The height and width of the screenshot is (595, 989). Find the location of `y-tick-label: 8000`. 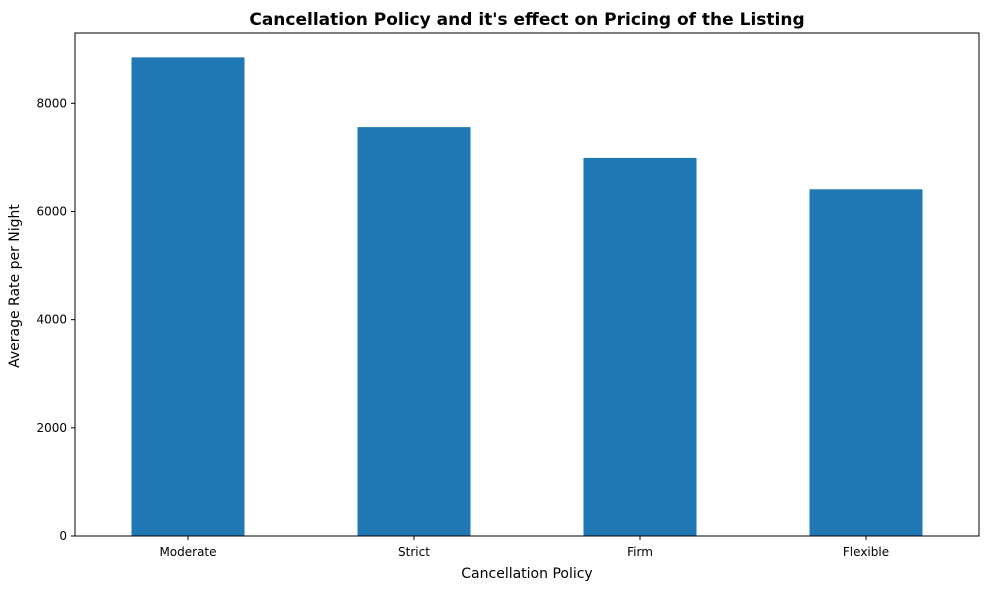

y-tick-label: 8000 is located at coordinates (51, 103).